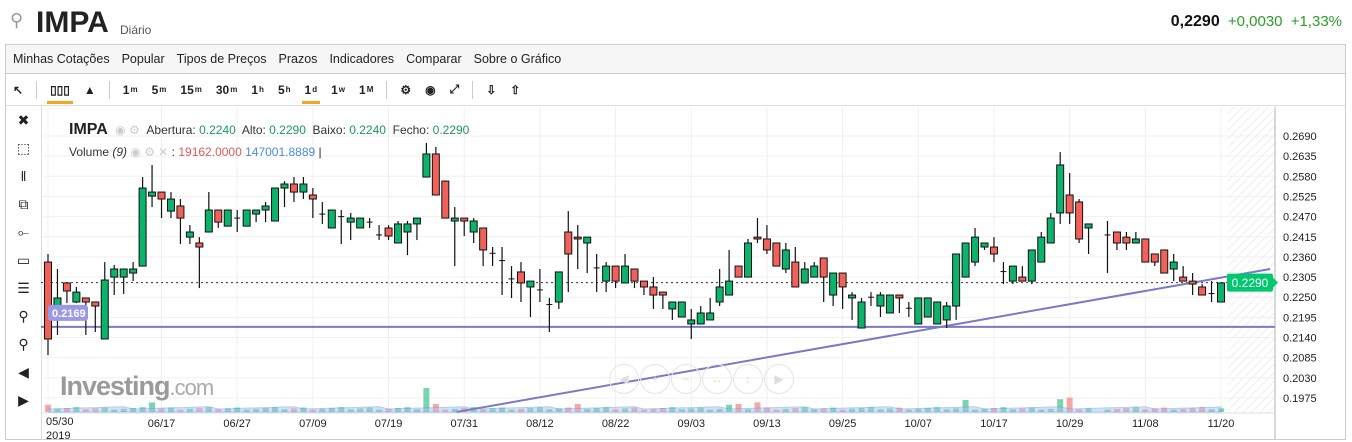 Image resolution: width=1352 pixels, height=442 pixels. What do you see at coordinates (451, 130) in the screenshot?
I see `close-value: 0.2290` at bounding box center [451, 130].